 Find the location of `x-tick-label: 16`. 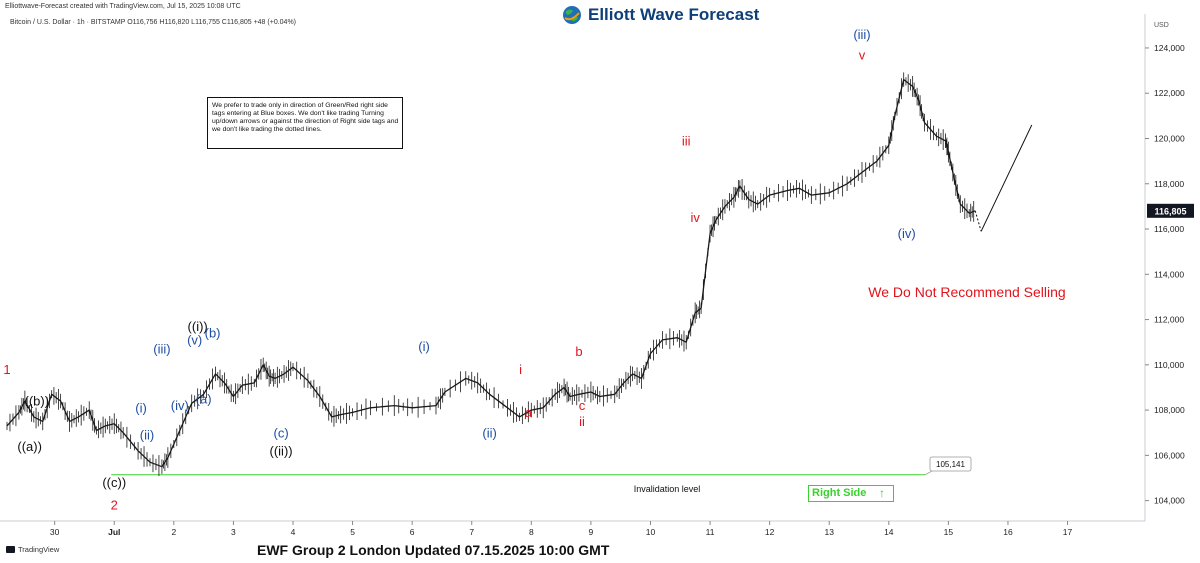

x-tick-label: 16 is located at coordinates (1008, 532).